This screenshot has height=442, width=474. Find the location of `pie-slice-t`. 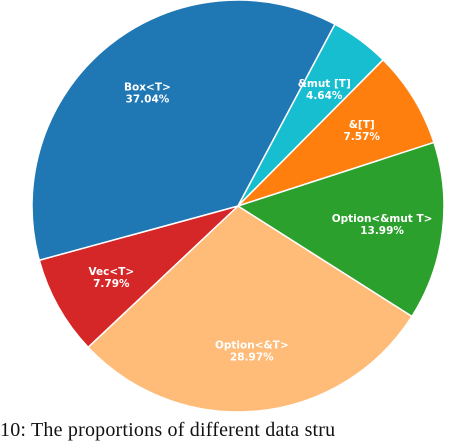

pie-slice-t is located at coordinates (336, 133).